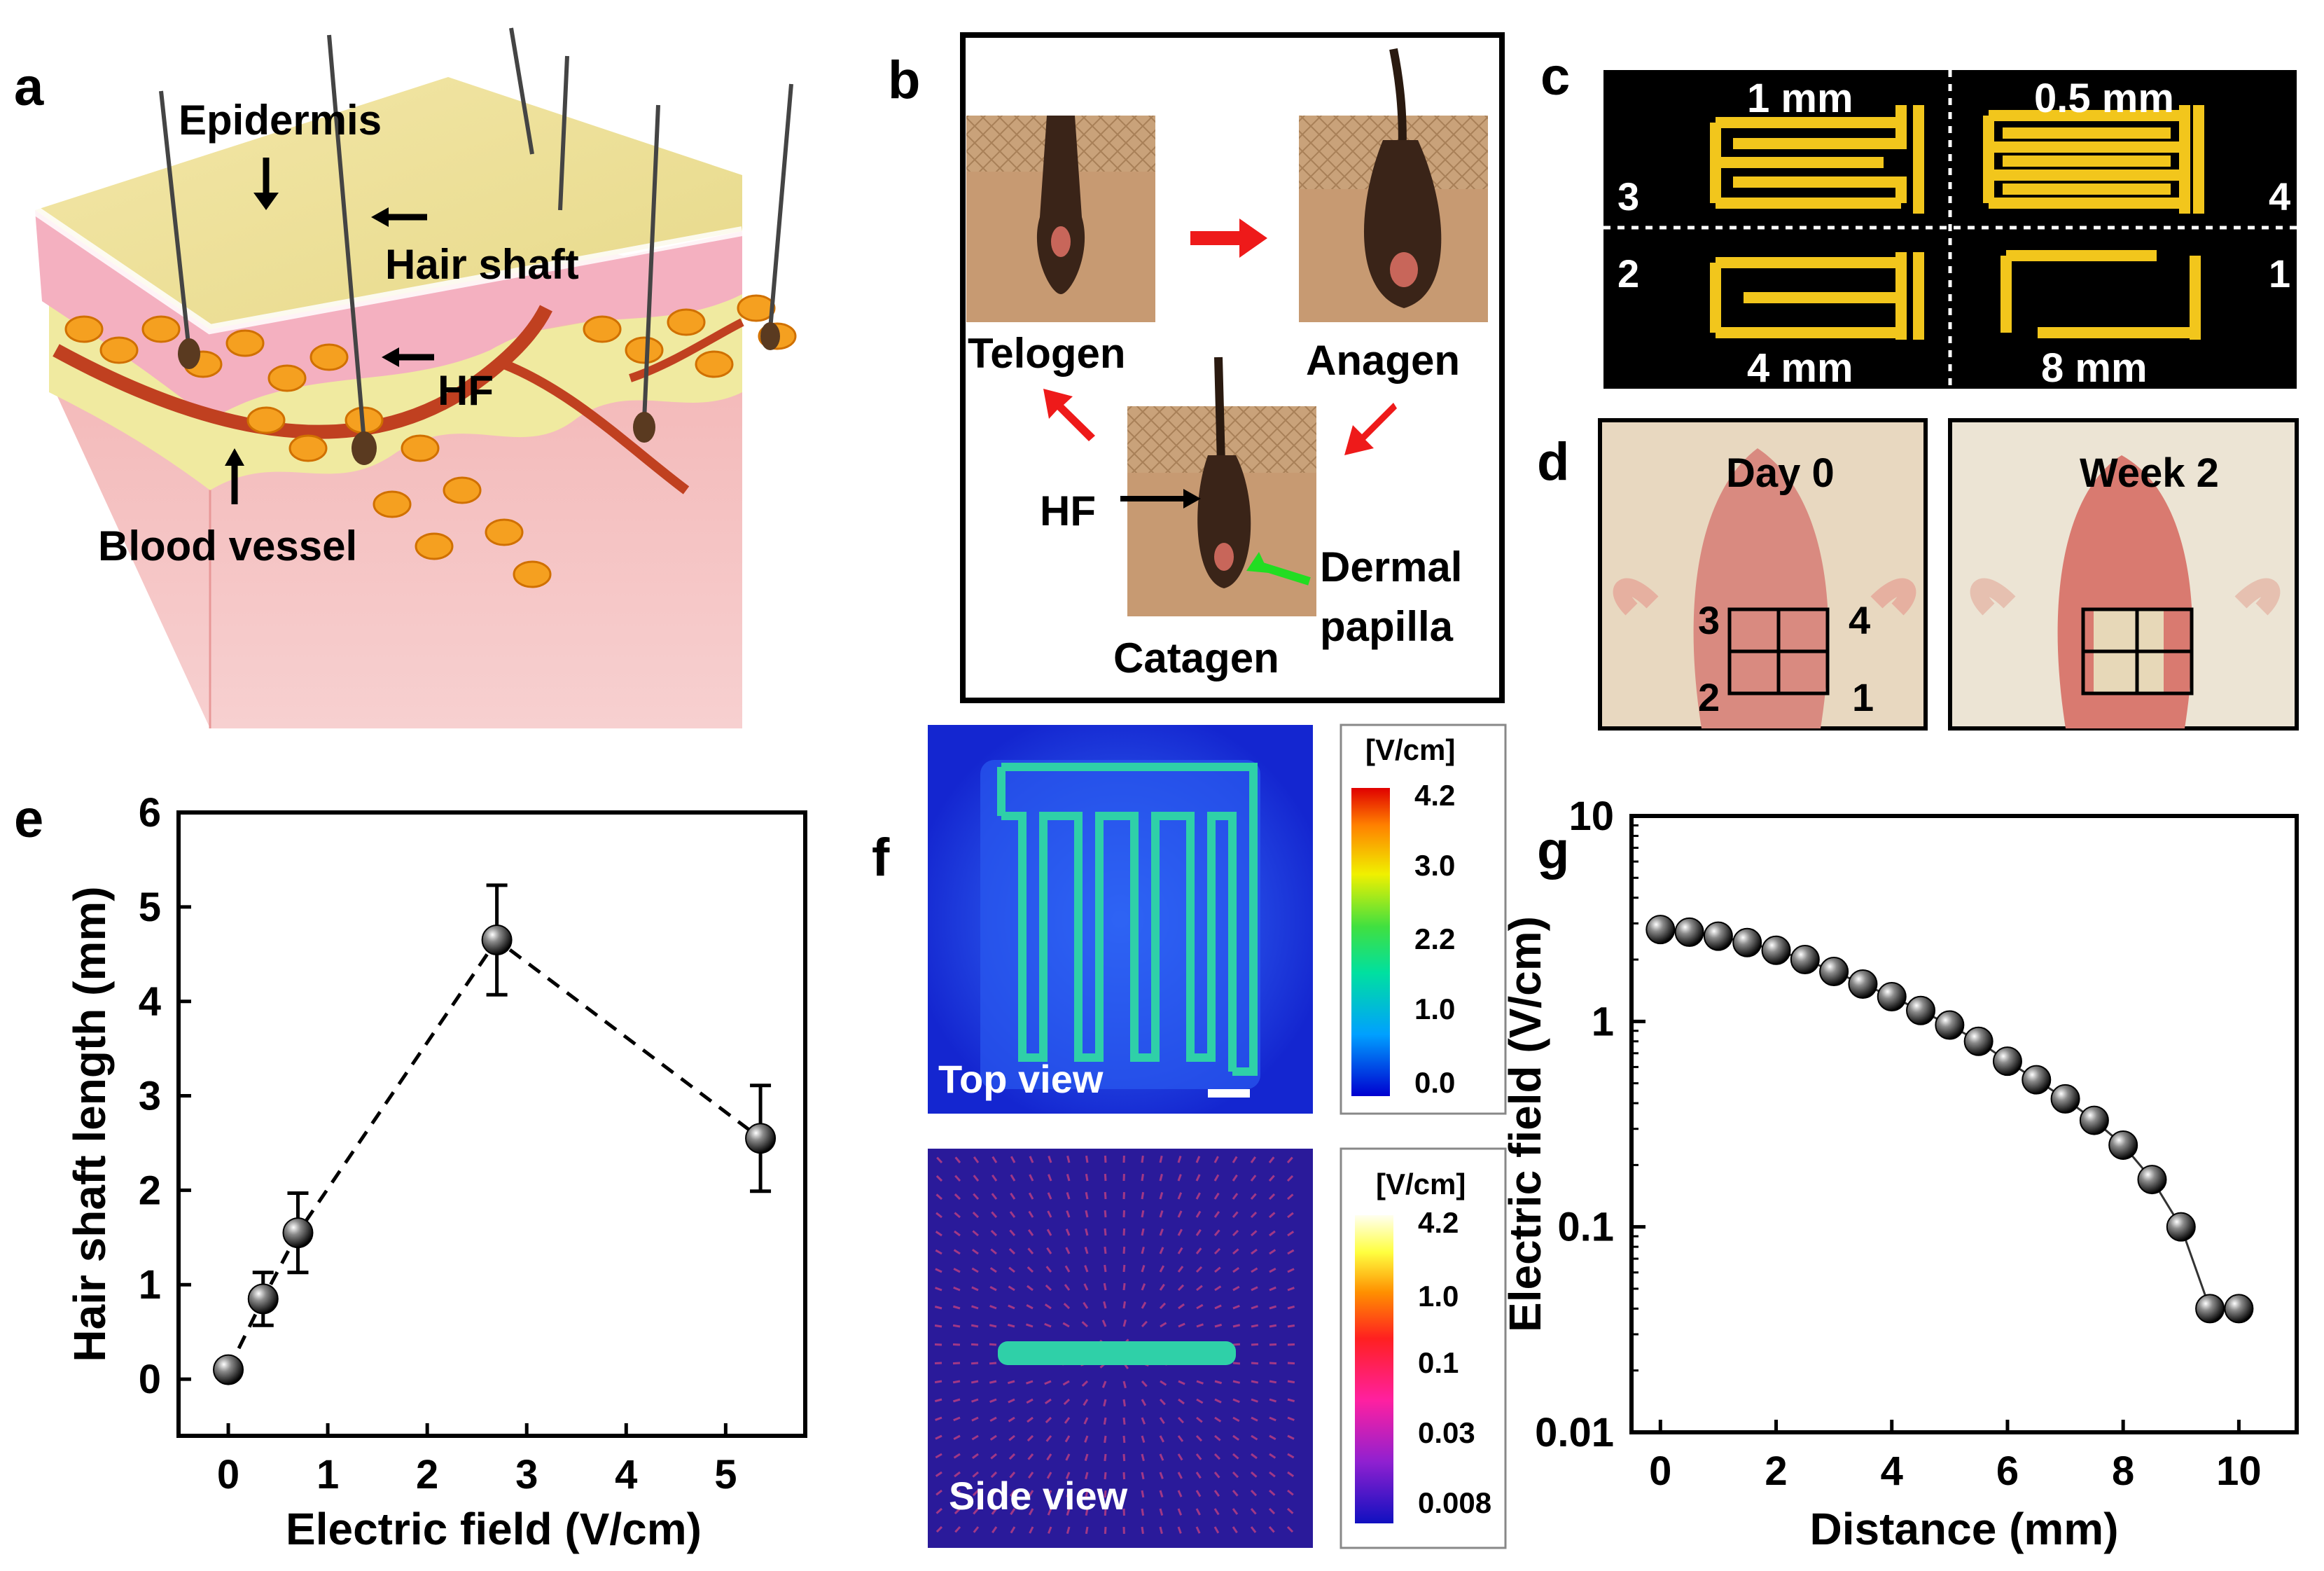 The width and height of the screenshot is (2324, 1571). Describe the element at coordinates (395, 378) in the screenshot. I see `fat-layer` at that location.